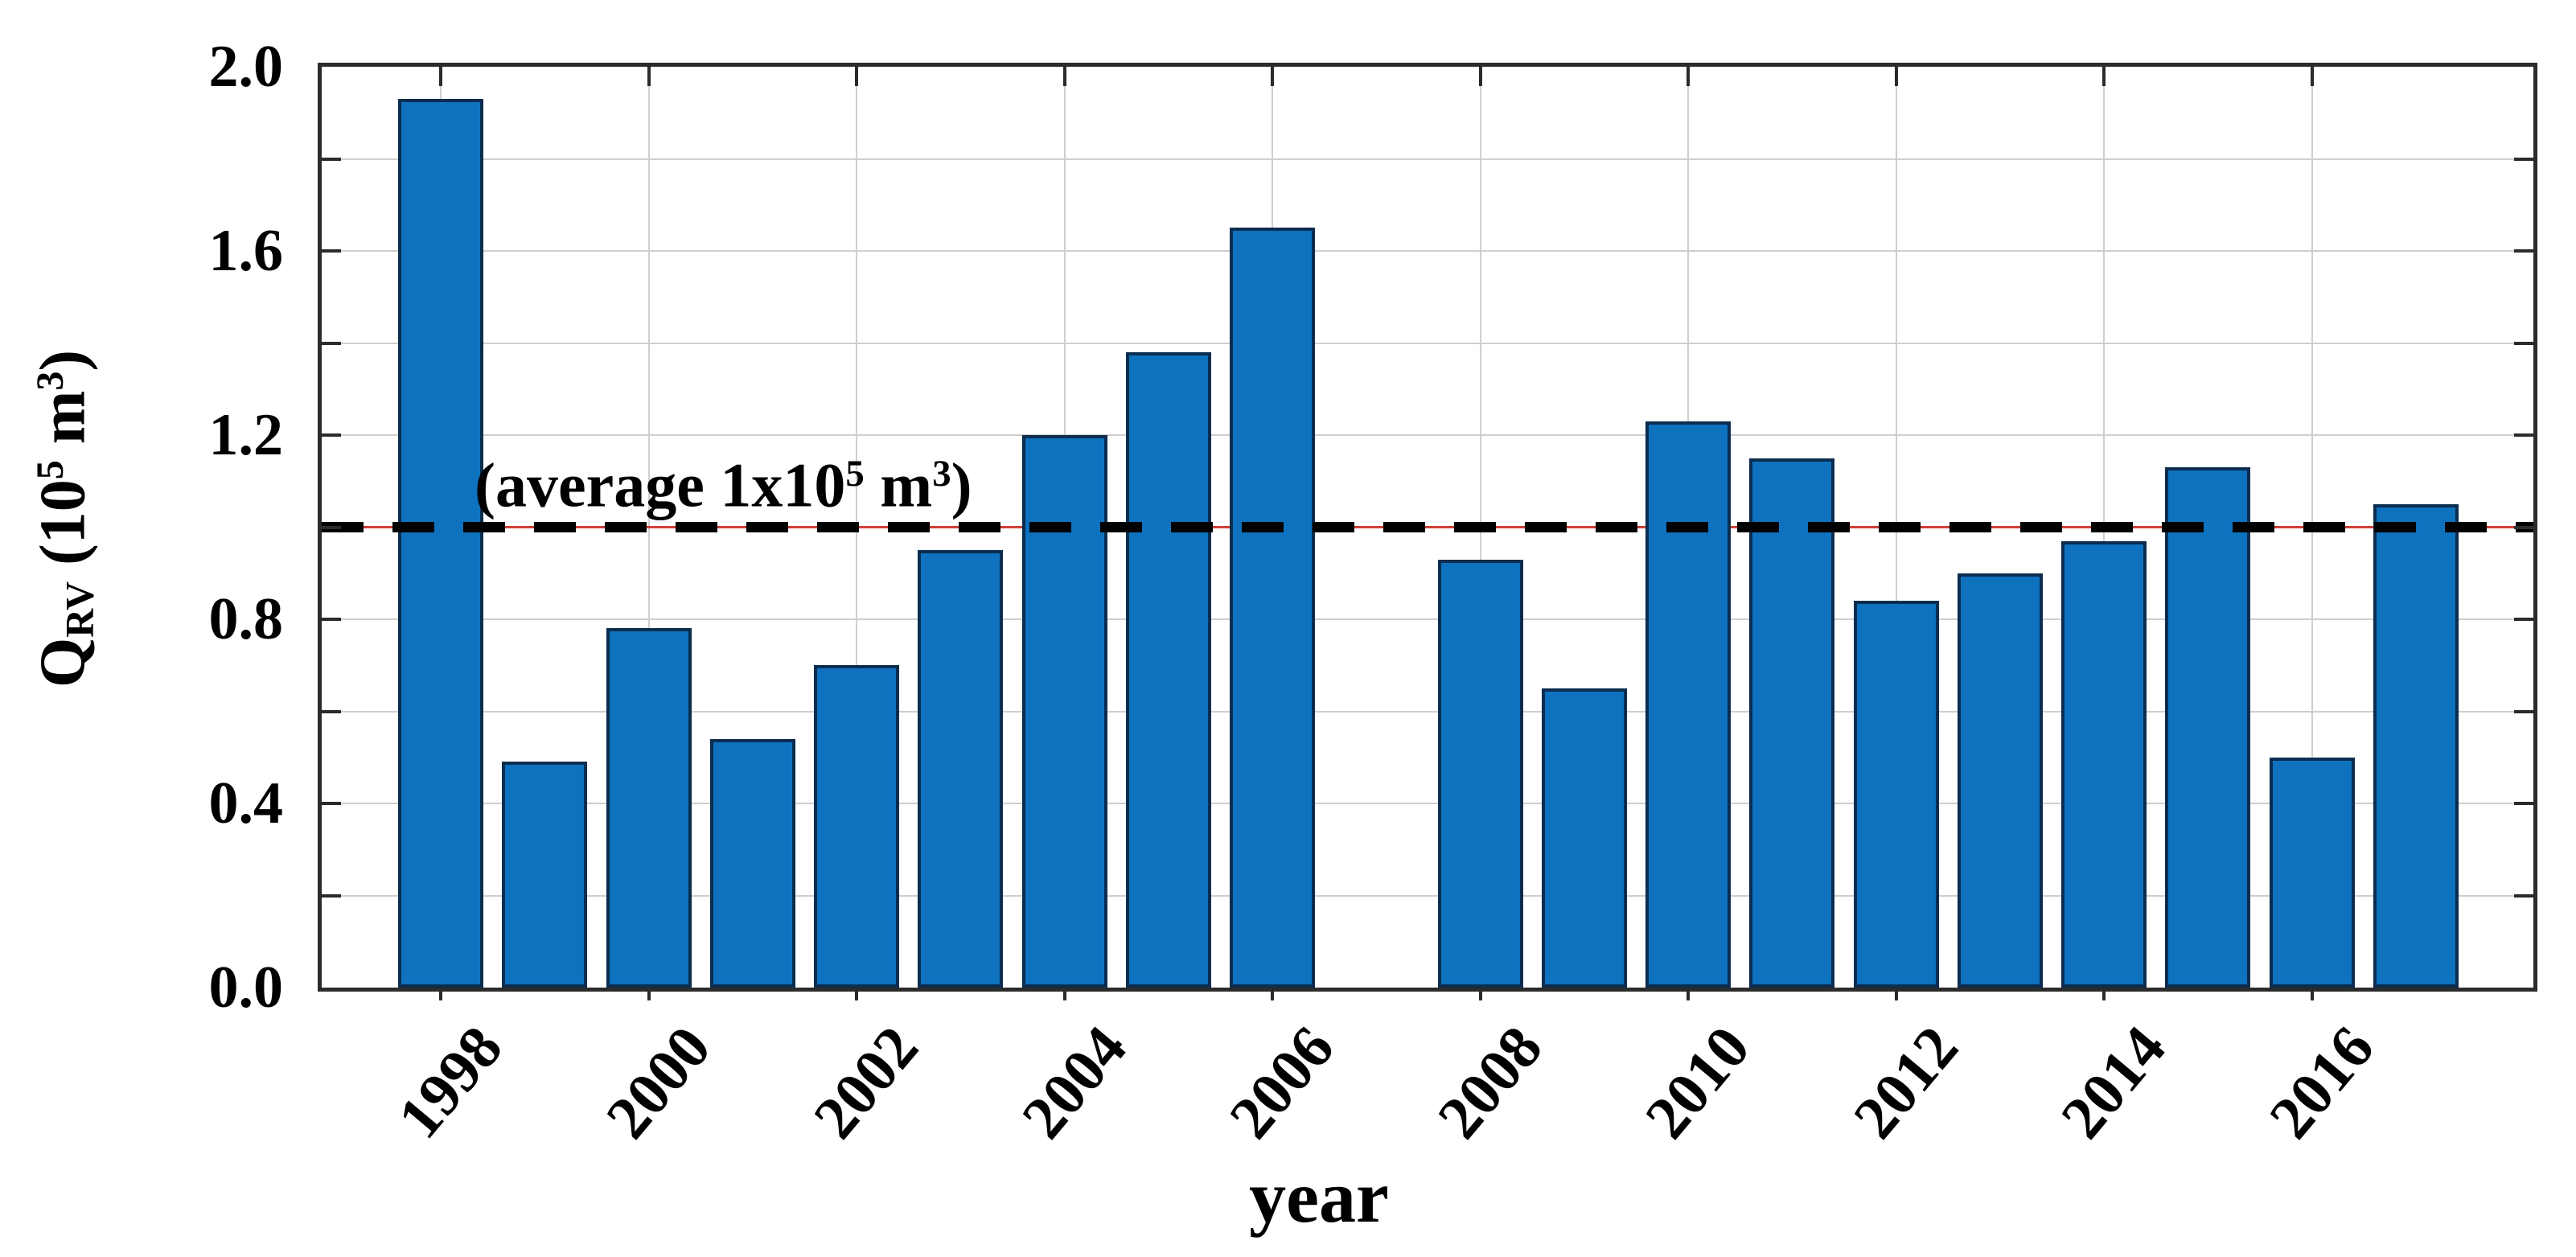 The width and height of the screenshot is (2576, 1257). I want to click on y-tick-label-1.2: 1.2, so click(246, 435).